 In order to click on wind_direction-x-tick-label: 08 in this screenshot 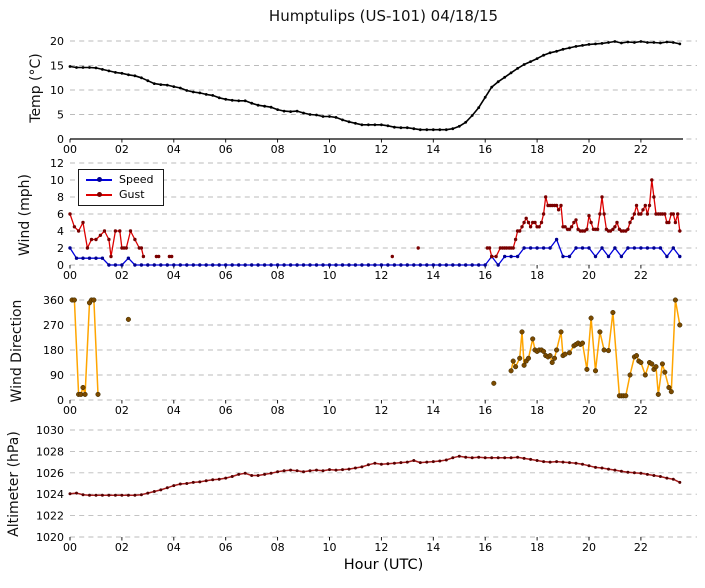, I will do `click(278, 410)`.